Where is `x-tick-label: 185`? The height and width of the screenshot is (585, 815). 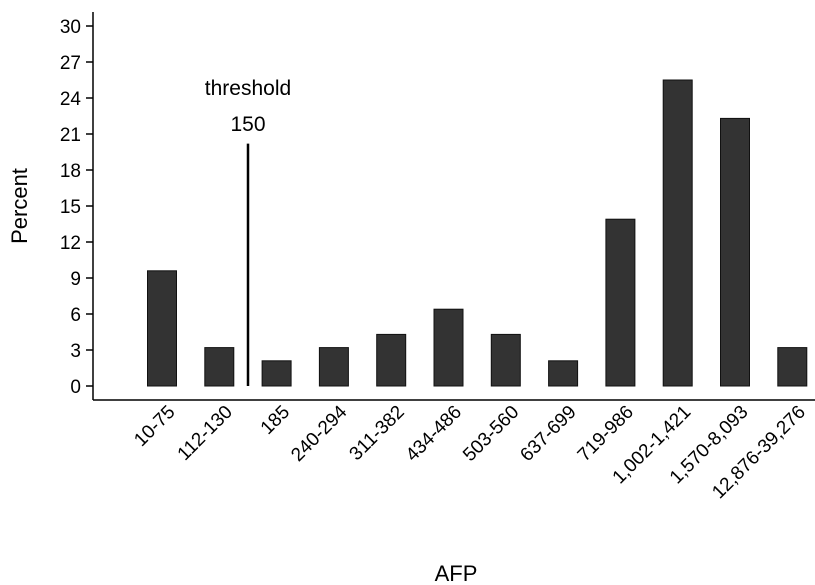 x-tick-label: 185 is located at coordinates (275, 420).